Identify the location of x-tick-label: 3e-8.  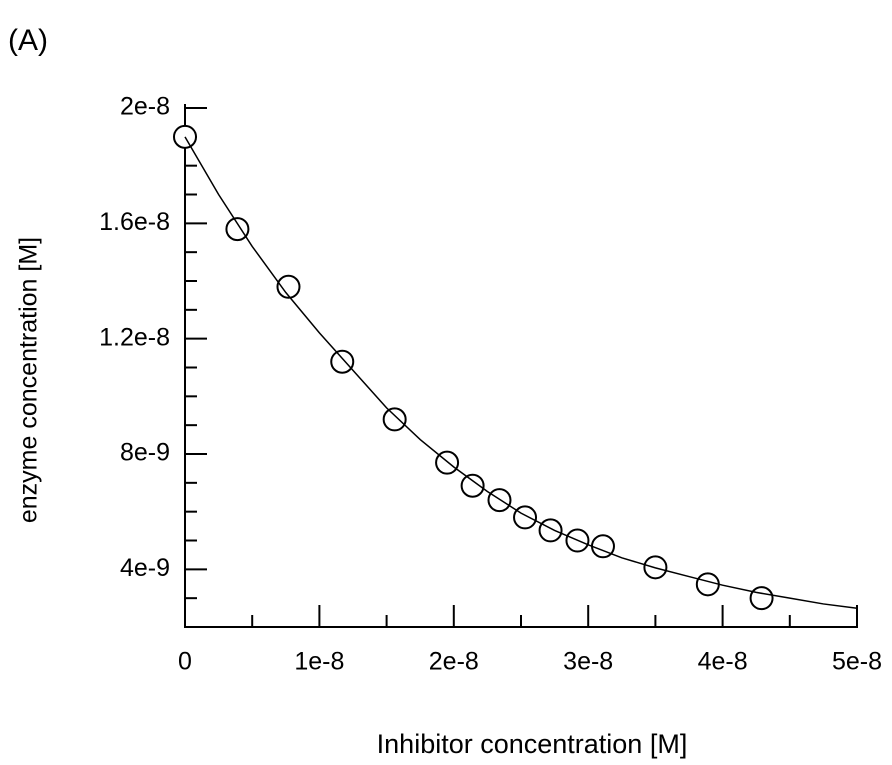
(588, 662).